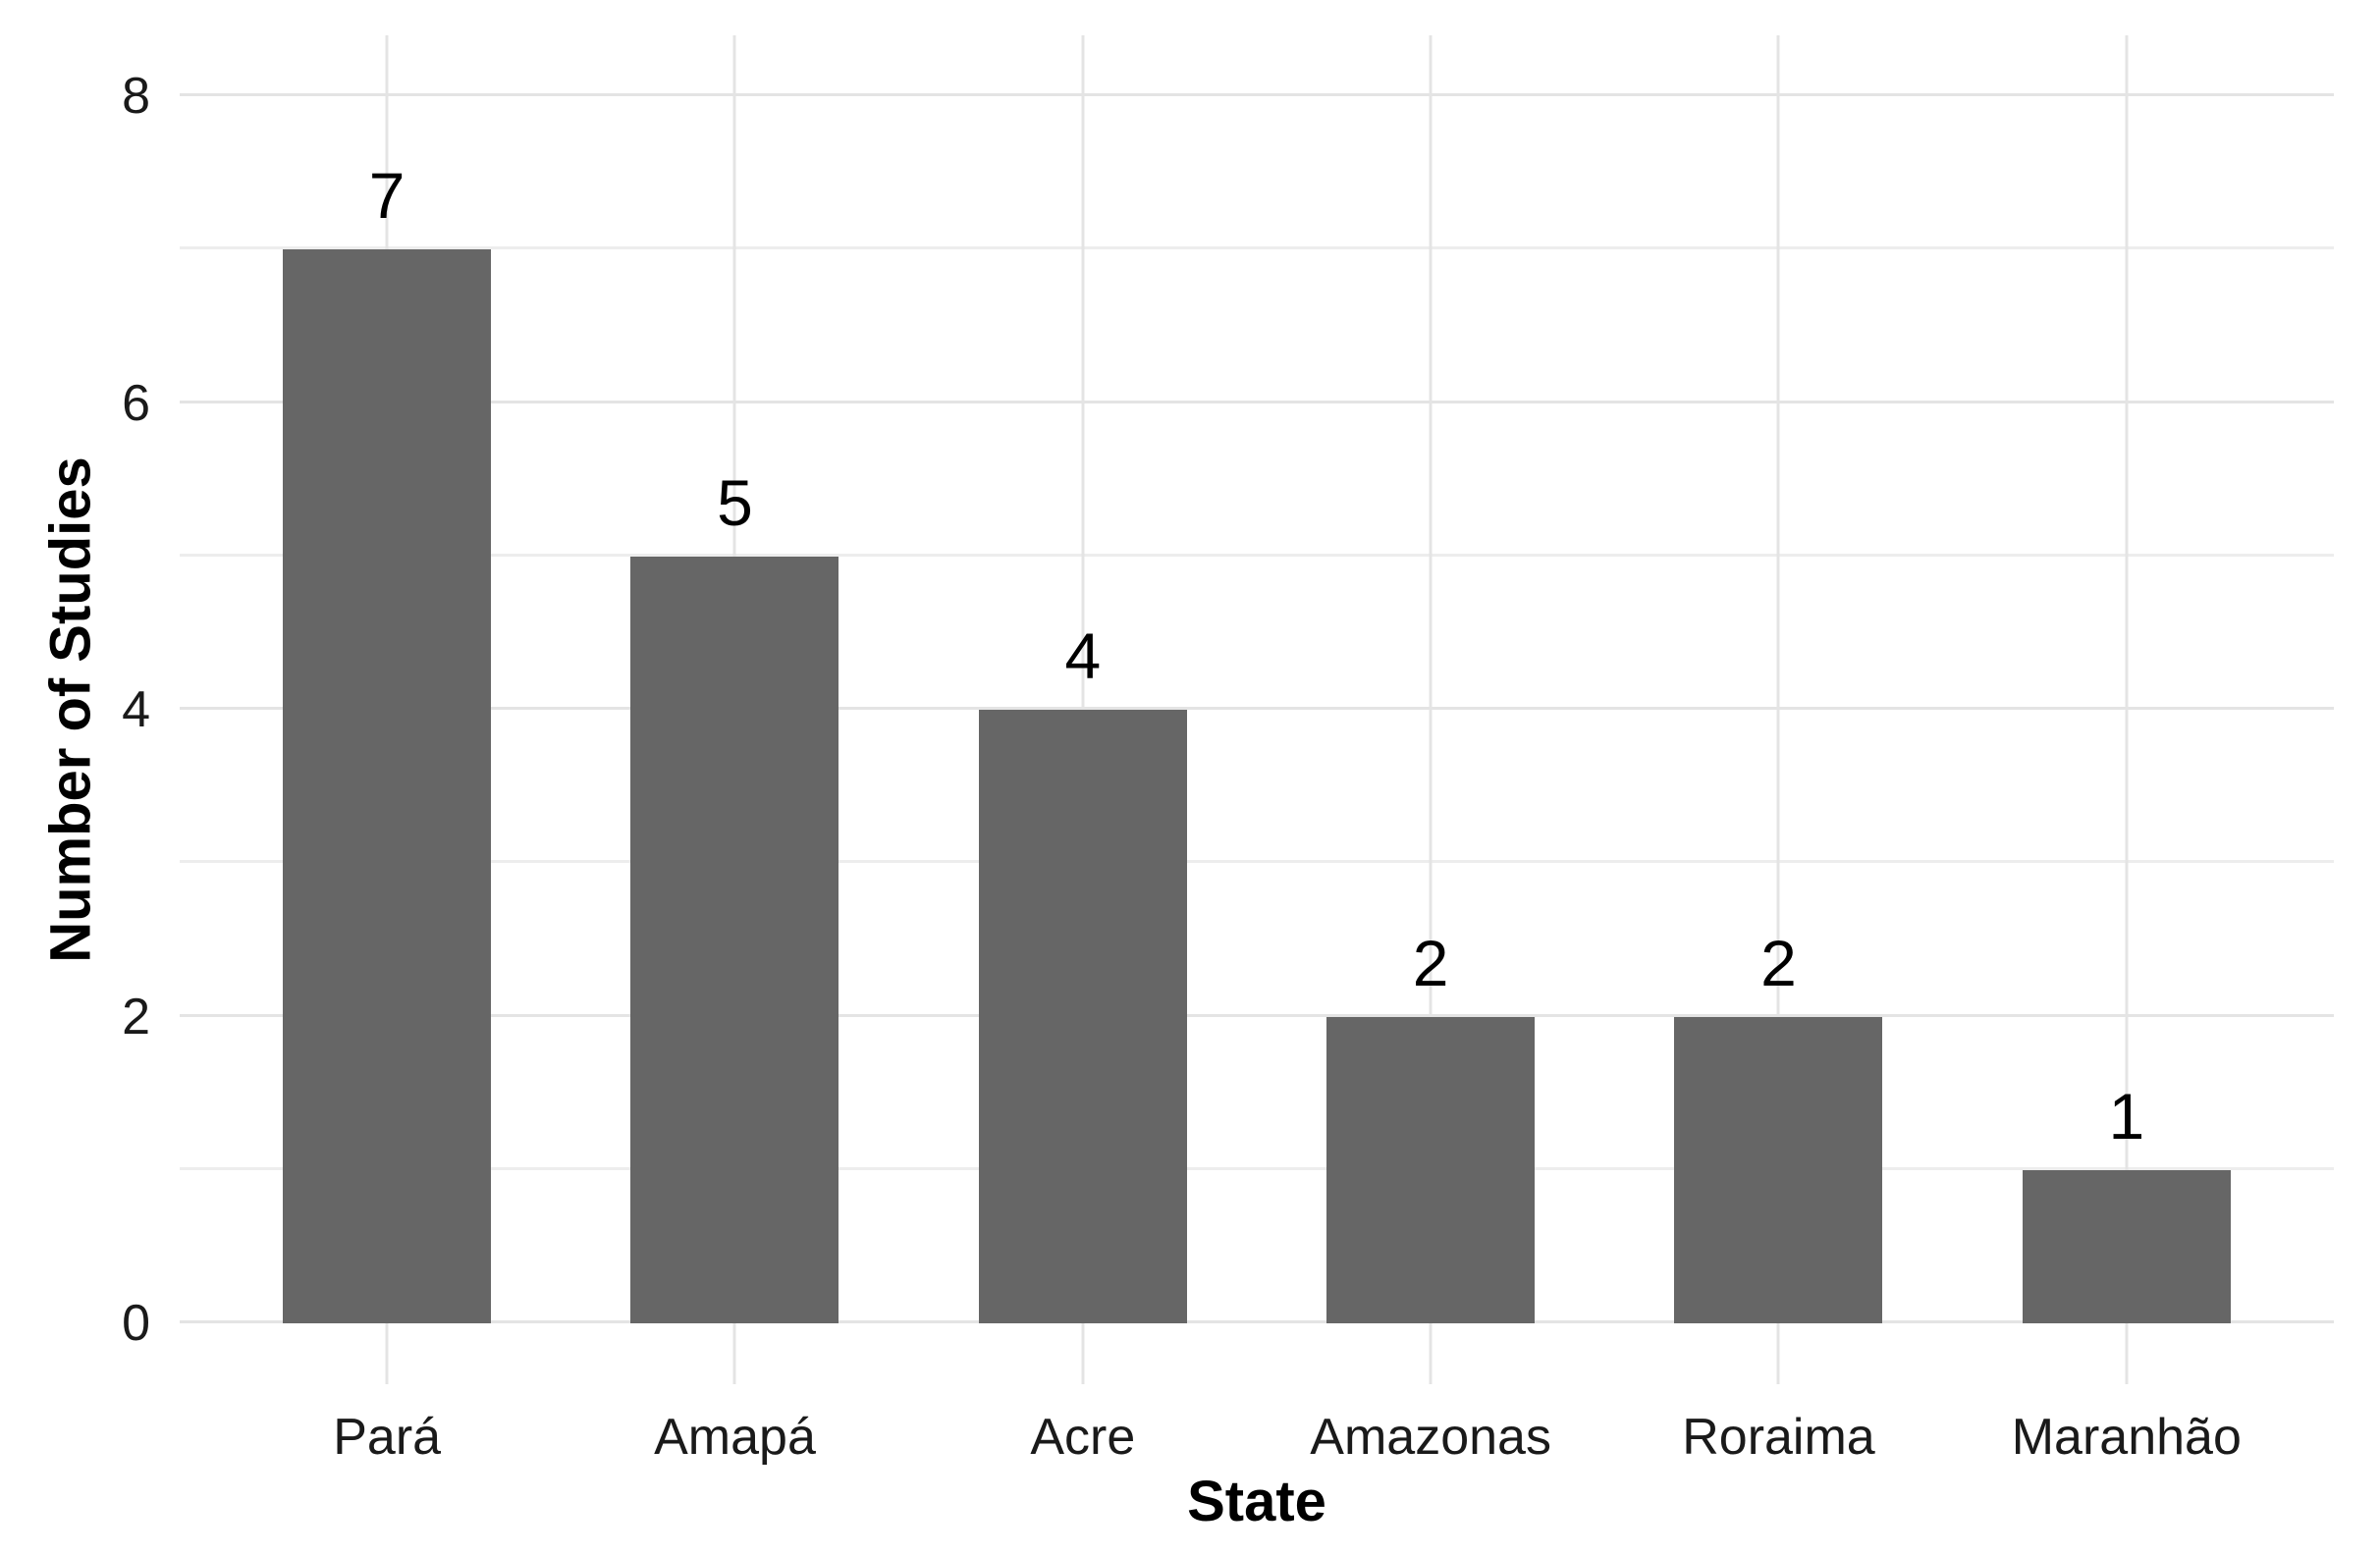 The image size is (2380, 1555). Describe the element at coordinates (387, 1438) in the screenshot. I see `x-tick-label: Pará` at that location.